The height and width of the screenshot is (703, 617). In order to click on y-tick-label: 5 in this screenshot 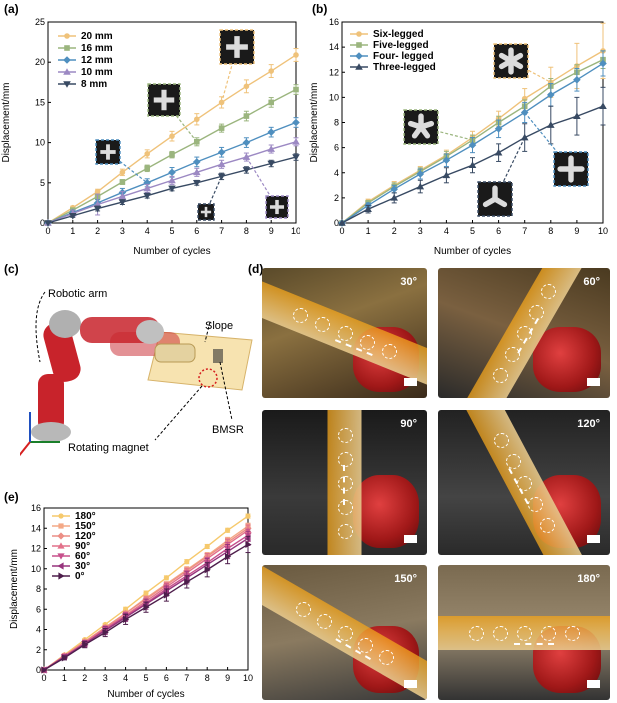, I will do `click(42, 183)`.